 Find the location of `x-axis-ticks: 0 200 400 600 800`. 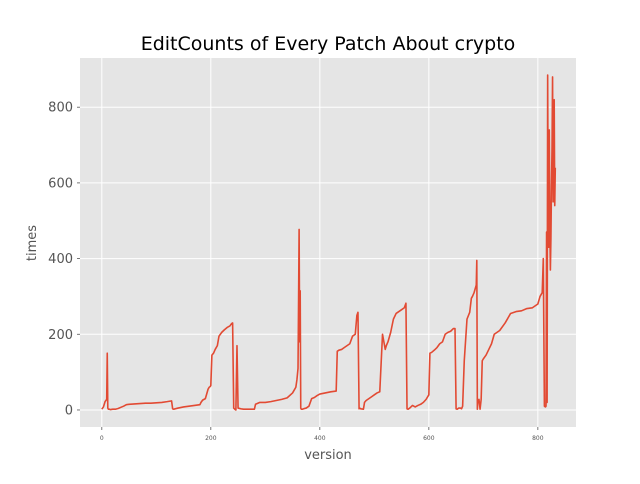

x-axis-ticks: 0 200 400 600 800 is located at coordinates (322, 434).